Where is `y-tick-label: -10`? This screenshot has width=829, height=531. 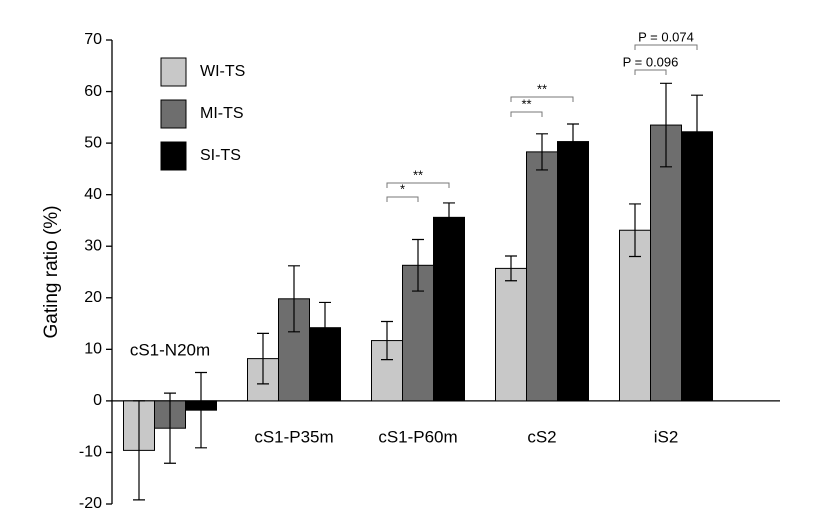 y-tick-label: -10 is located at coordinates (90, 452).